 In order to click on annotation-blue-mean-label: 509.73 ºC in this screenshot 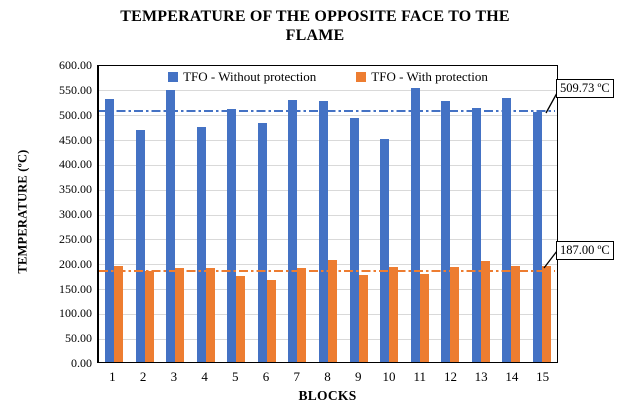, I will do `click(585, 88)`.